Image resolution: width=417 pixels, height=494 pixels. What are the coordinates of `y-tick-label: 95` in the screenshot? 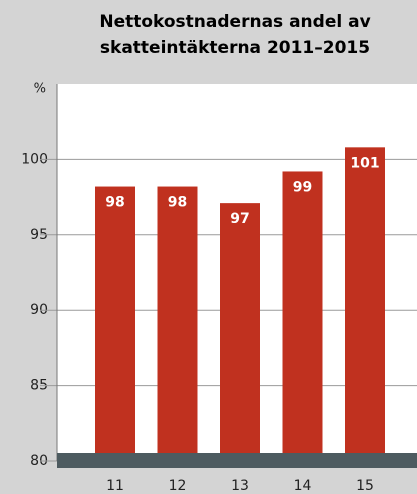 It's located at (39, 235).